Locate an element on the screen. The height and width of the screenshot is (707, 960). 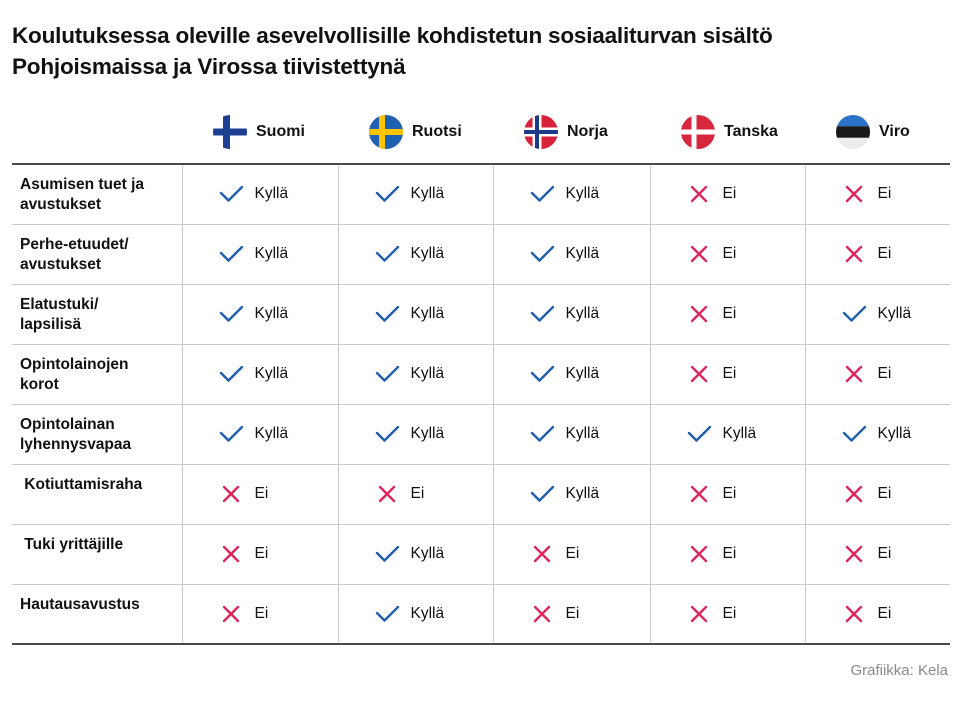
column-header-norja: Norja is located at coordinates (571, 132).